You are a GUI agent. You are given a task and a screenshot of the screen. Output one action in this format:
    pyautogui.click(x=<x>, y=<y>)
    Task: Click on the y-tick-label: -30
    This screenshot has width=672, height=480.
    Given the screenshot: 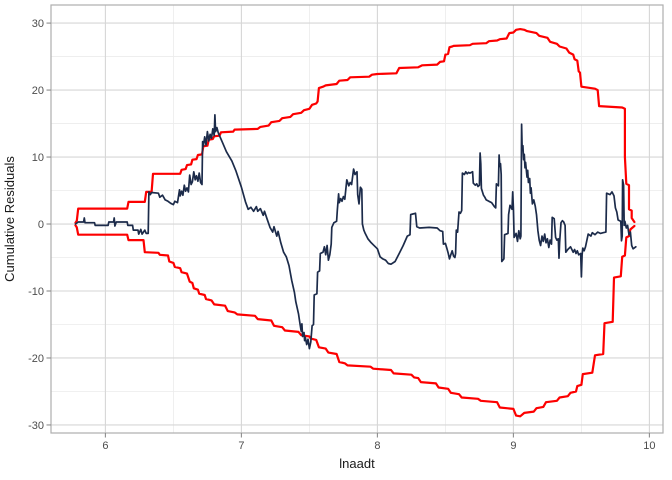 What is the action you would take?
    pyautogui.click(x=36, y=426)
    